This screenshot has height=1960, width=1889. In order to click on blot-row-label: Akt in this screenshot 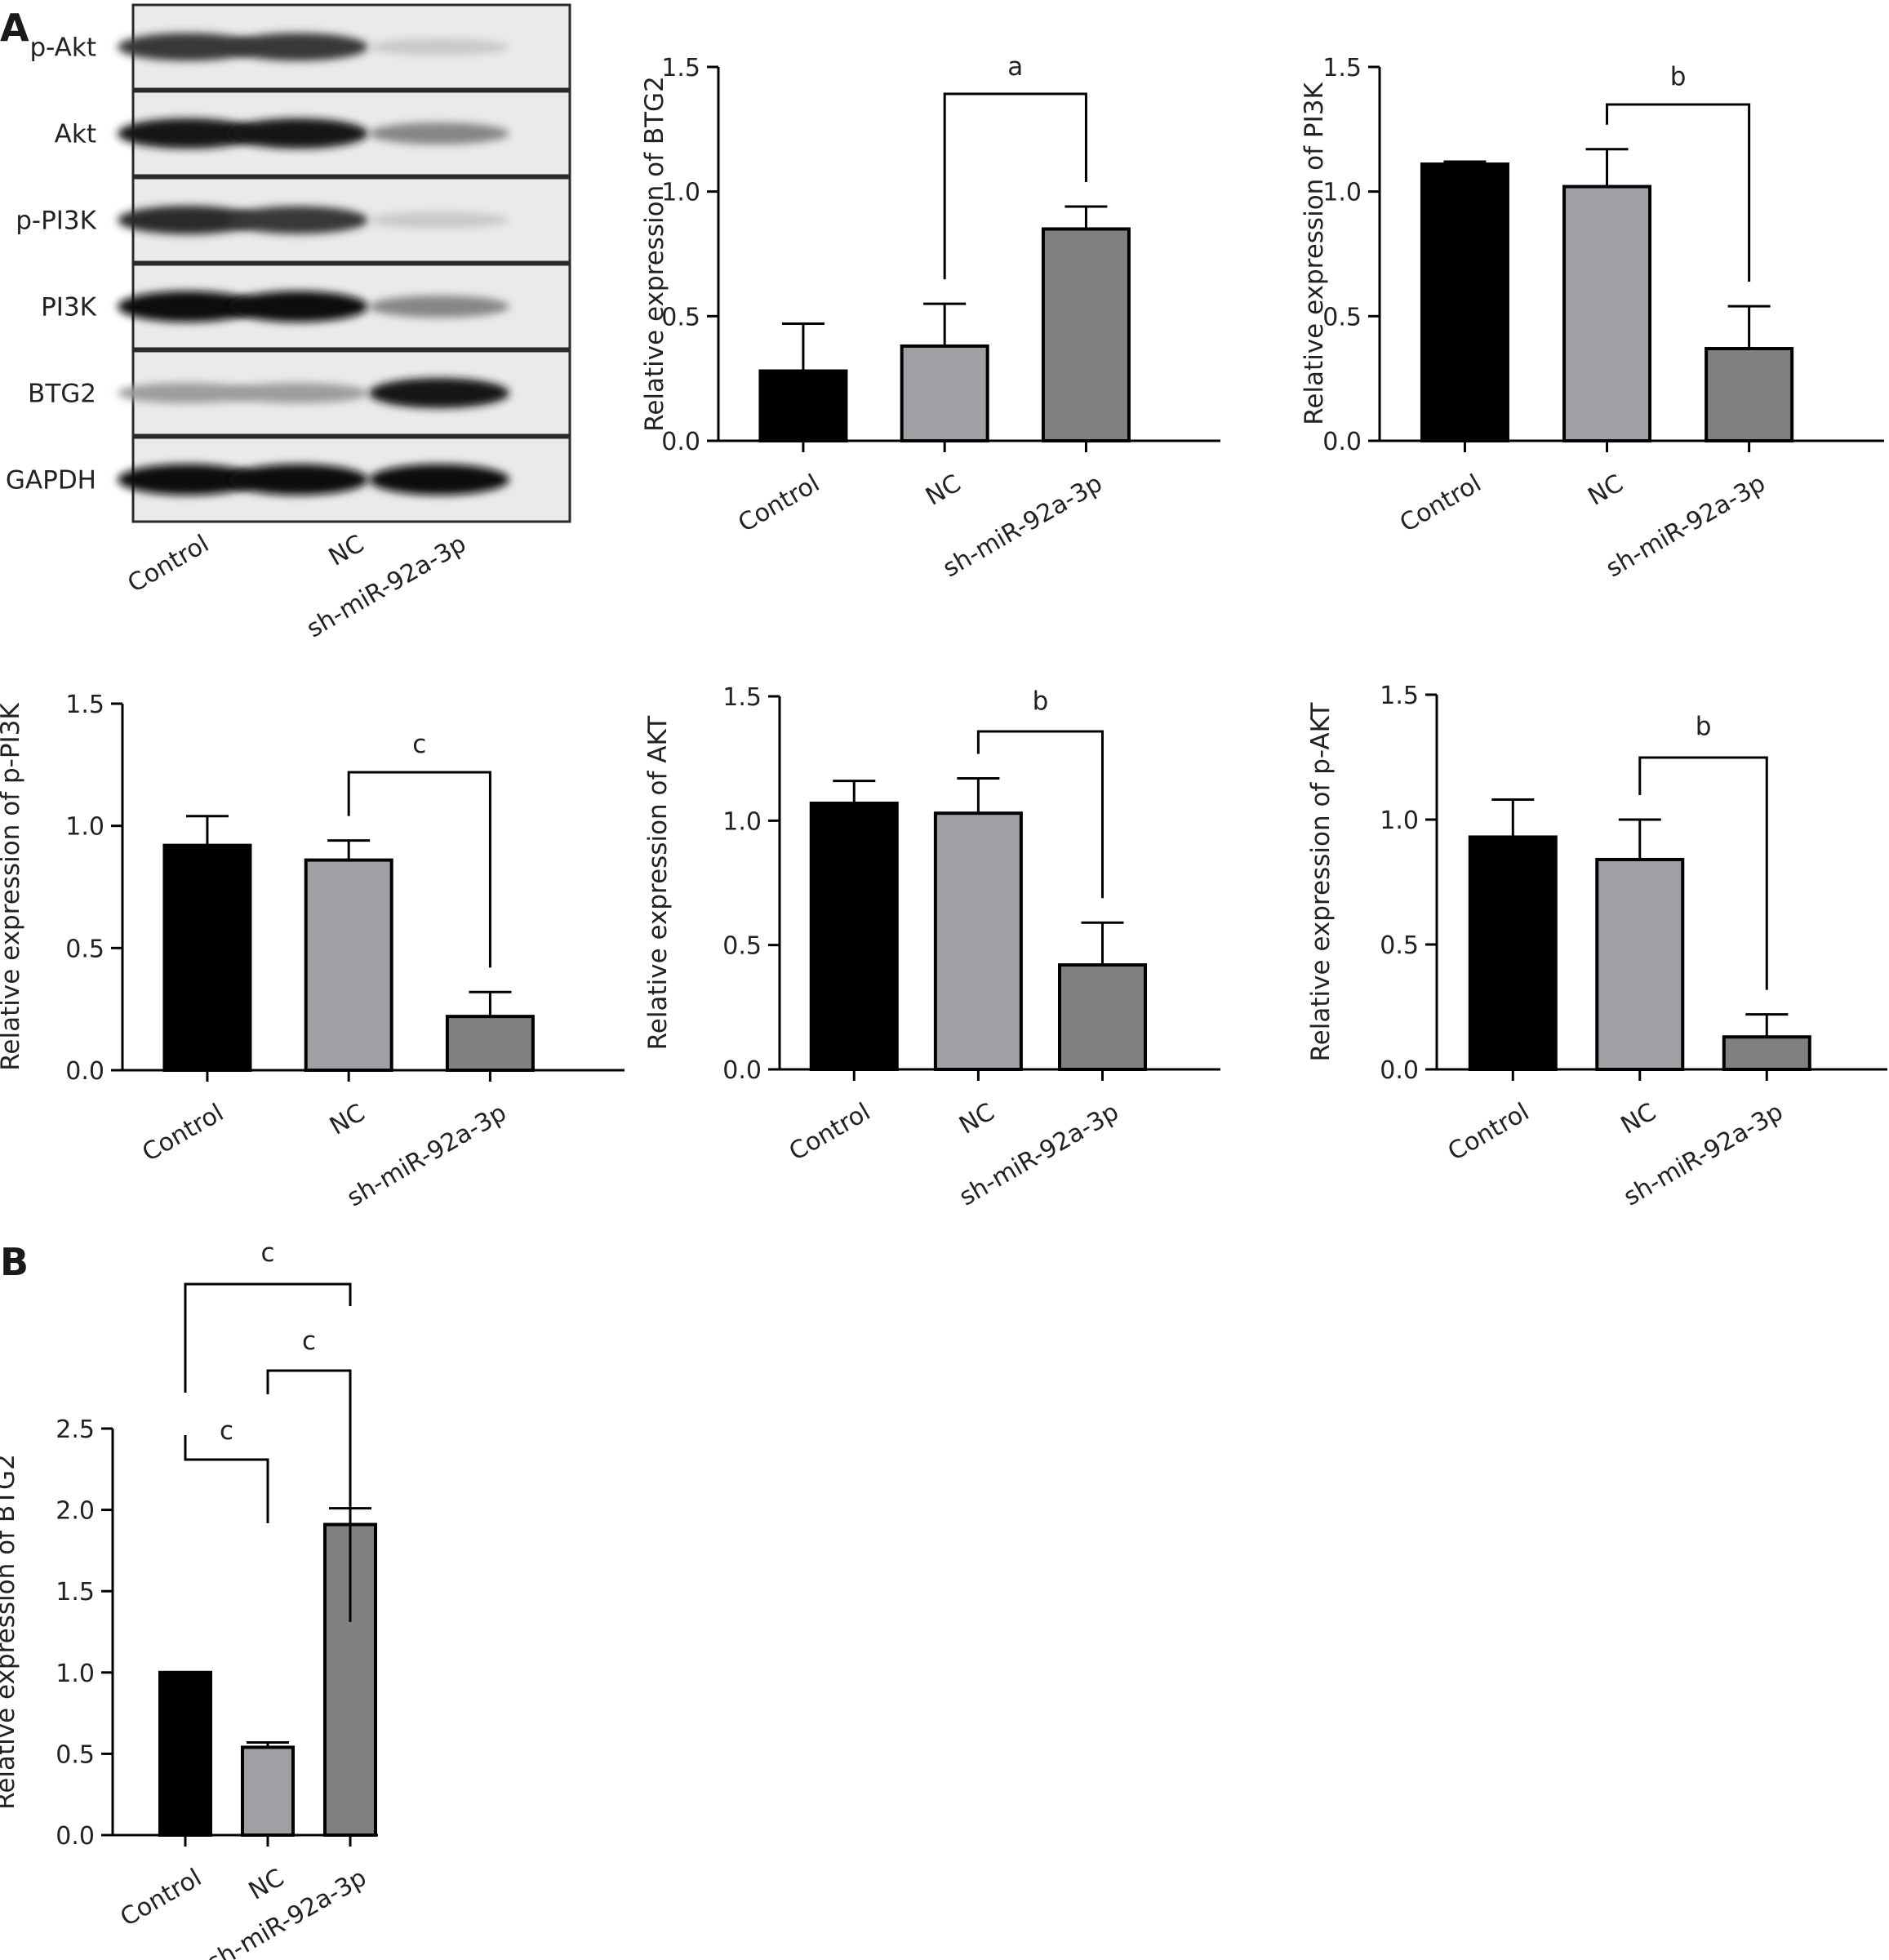, I will do `click(76, 135)`.